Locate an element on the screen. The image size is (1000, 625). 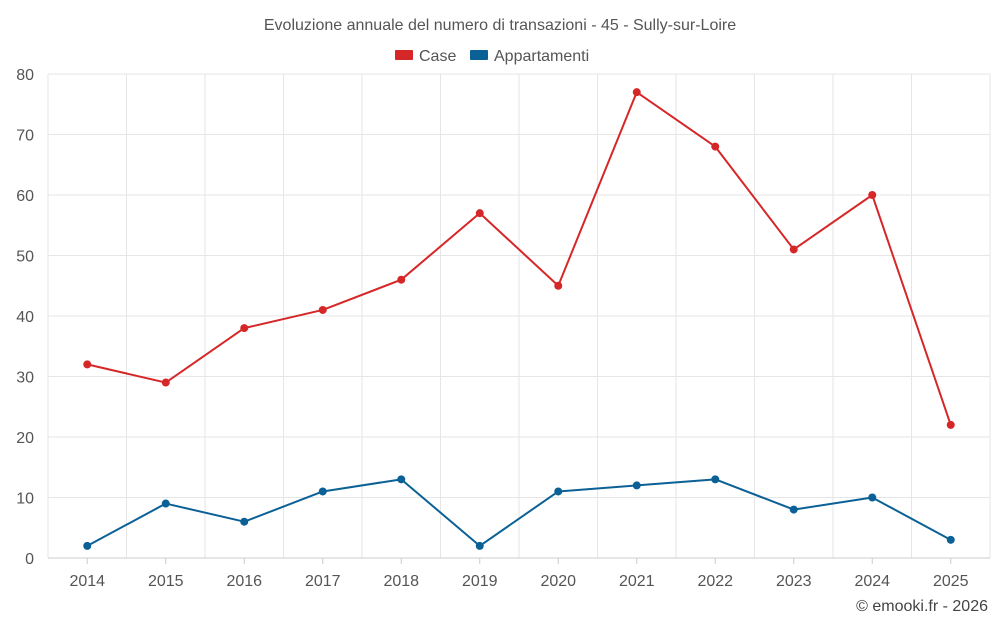
x-tick-label: 2016 is located at coordinates (244, 581).